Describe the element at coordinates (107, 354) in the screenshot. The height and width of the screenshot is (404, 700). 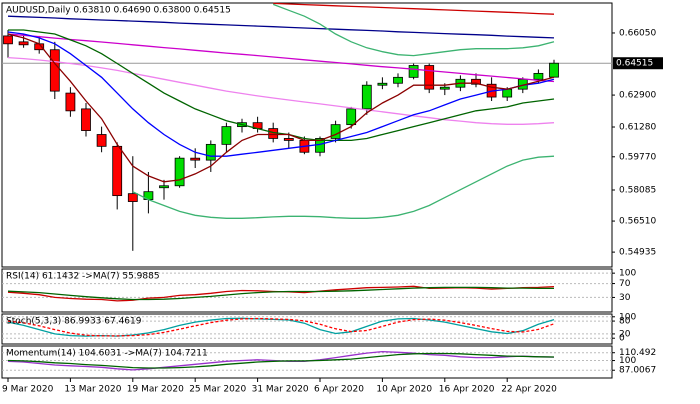
I see `panel-title: Momentum(14) 104.6031 ->MA(7) 104.7211` at that location.